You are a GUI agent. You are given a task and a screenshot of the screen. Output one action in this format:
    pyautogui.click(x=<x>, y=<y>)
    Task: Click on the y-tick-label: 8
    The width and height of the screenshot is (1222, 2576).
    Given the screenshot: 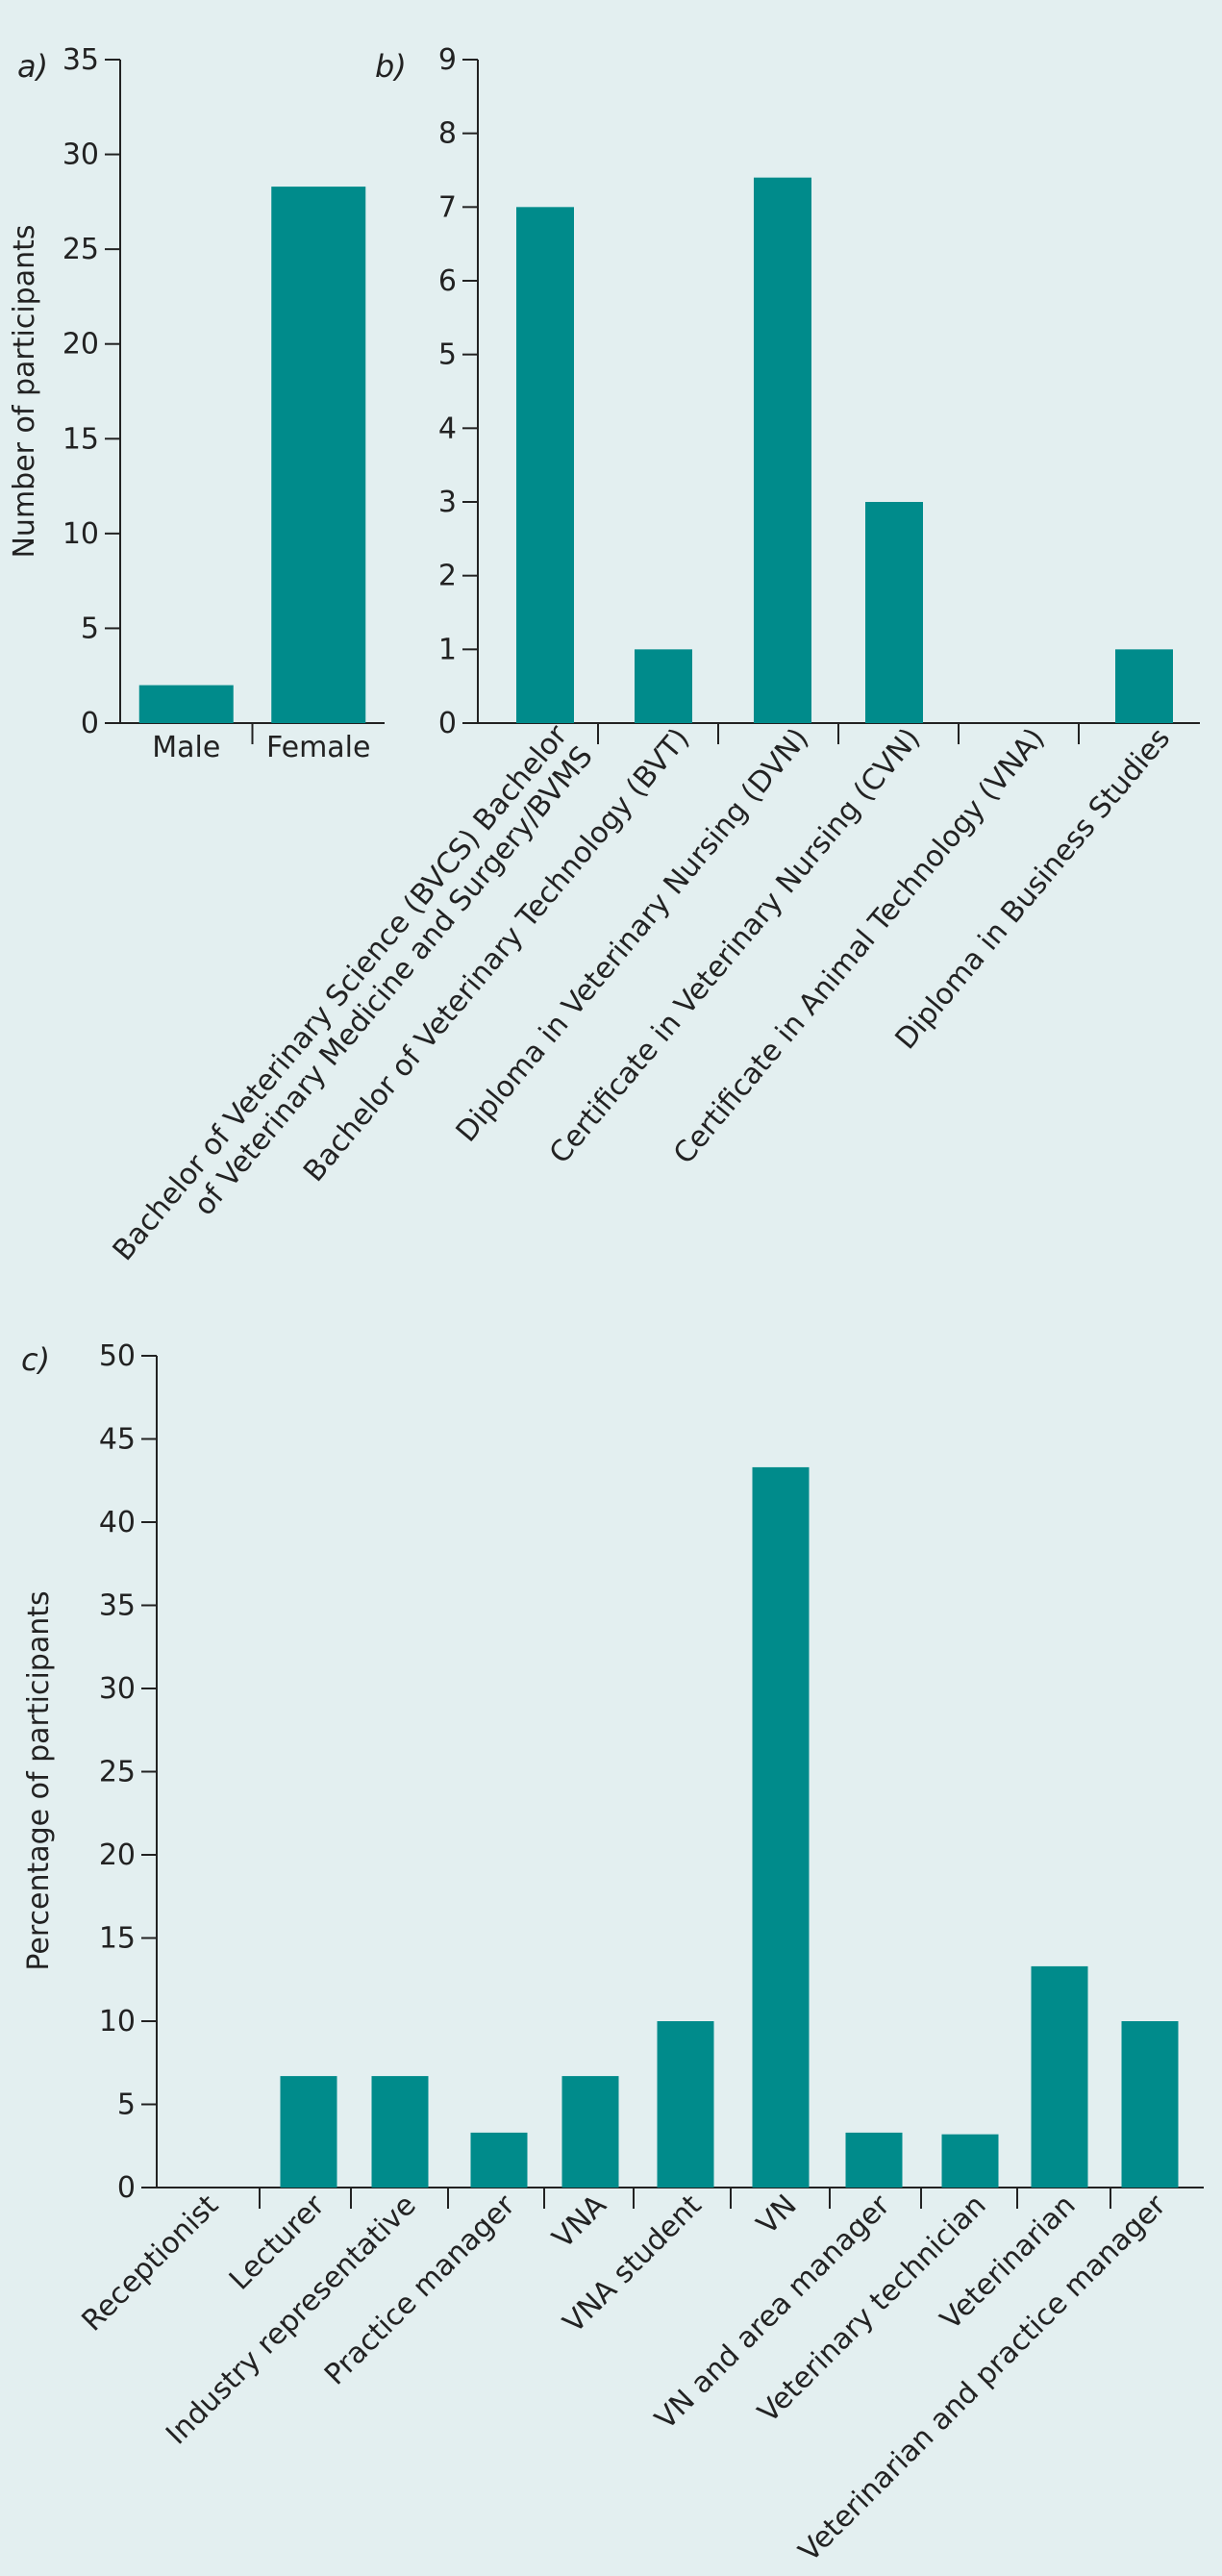 What is the action you would take?
    pyautogui.click(x=447, y=134)
    